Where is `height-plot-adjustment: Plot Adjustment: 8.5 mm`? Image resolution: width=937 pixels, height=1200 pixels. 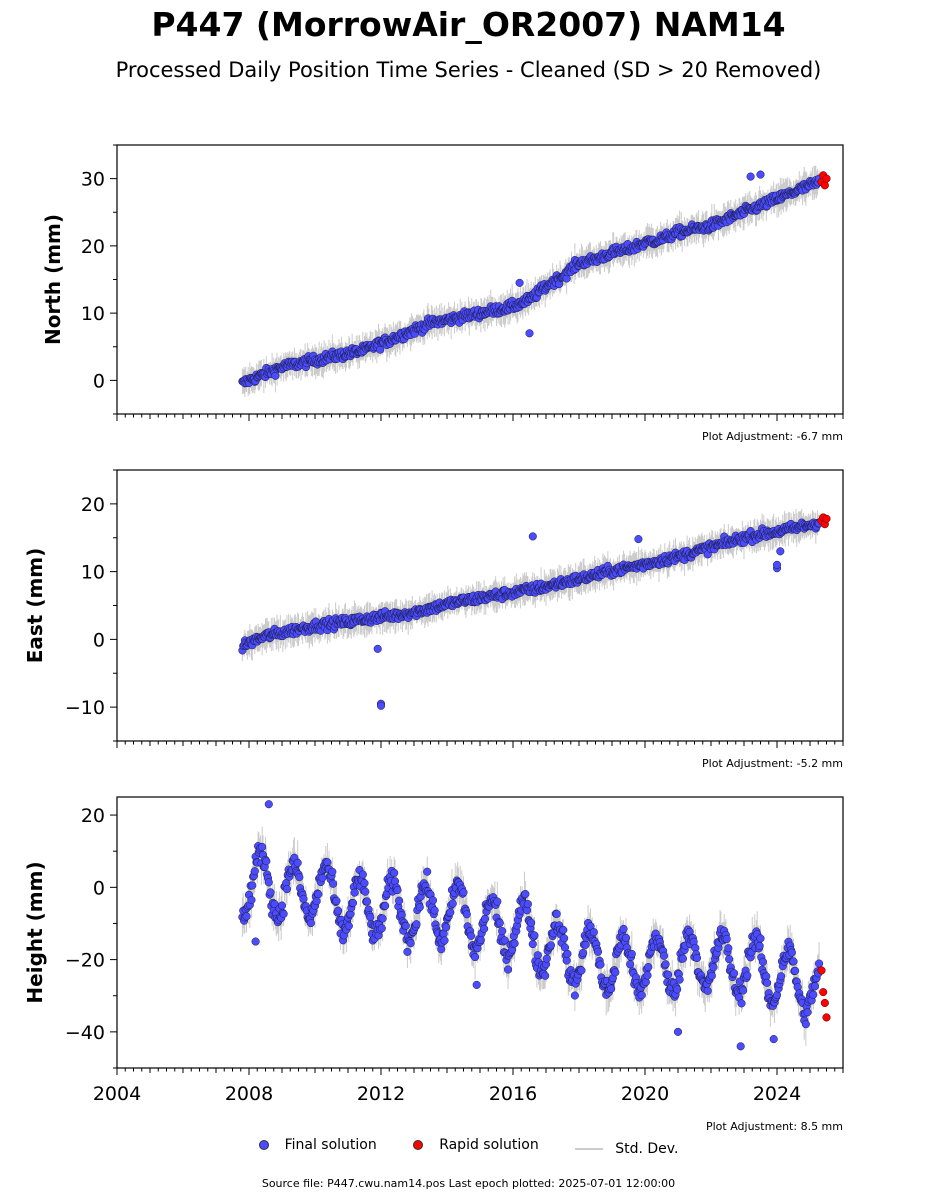 height-plot-adjustment: Plot Adjustment: 8.5 mm is located at coordinates (774, 1126).